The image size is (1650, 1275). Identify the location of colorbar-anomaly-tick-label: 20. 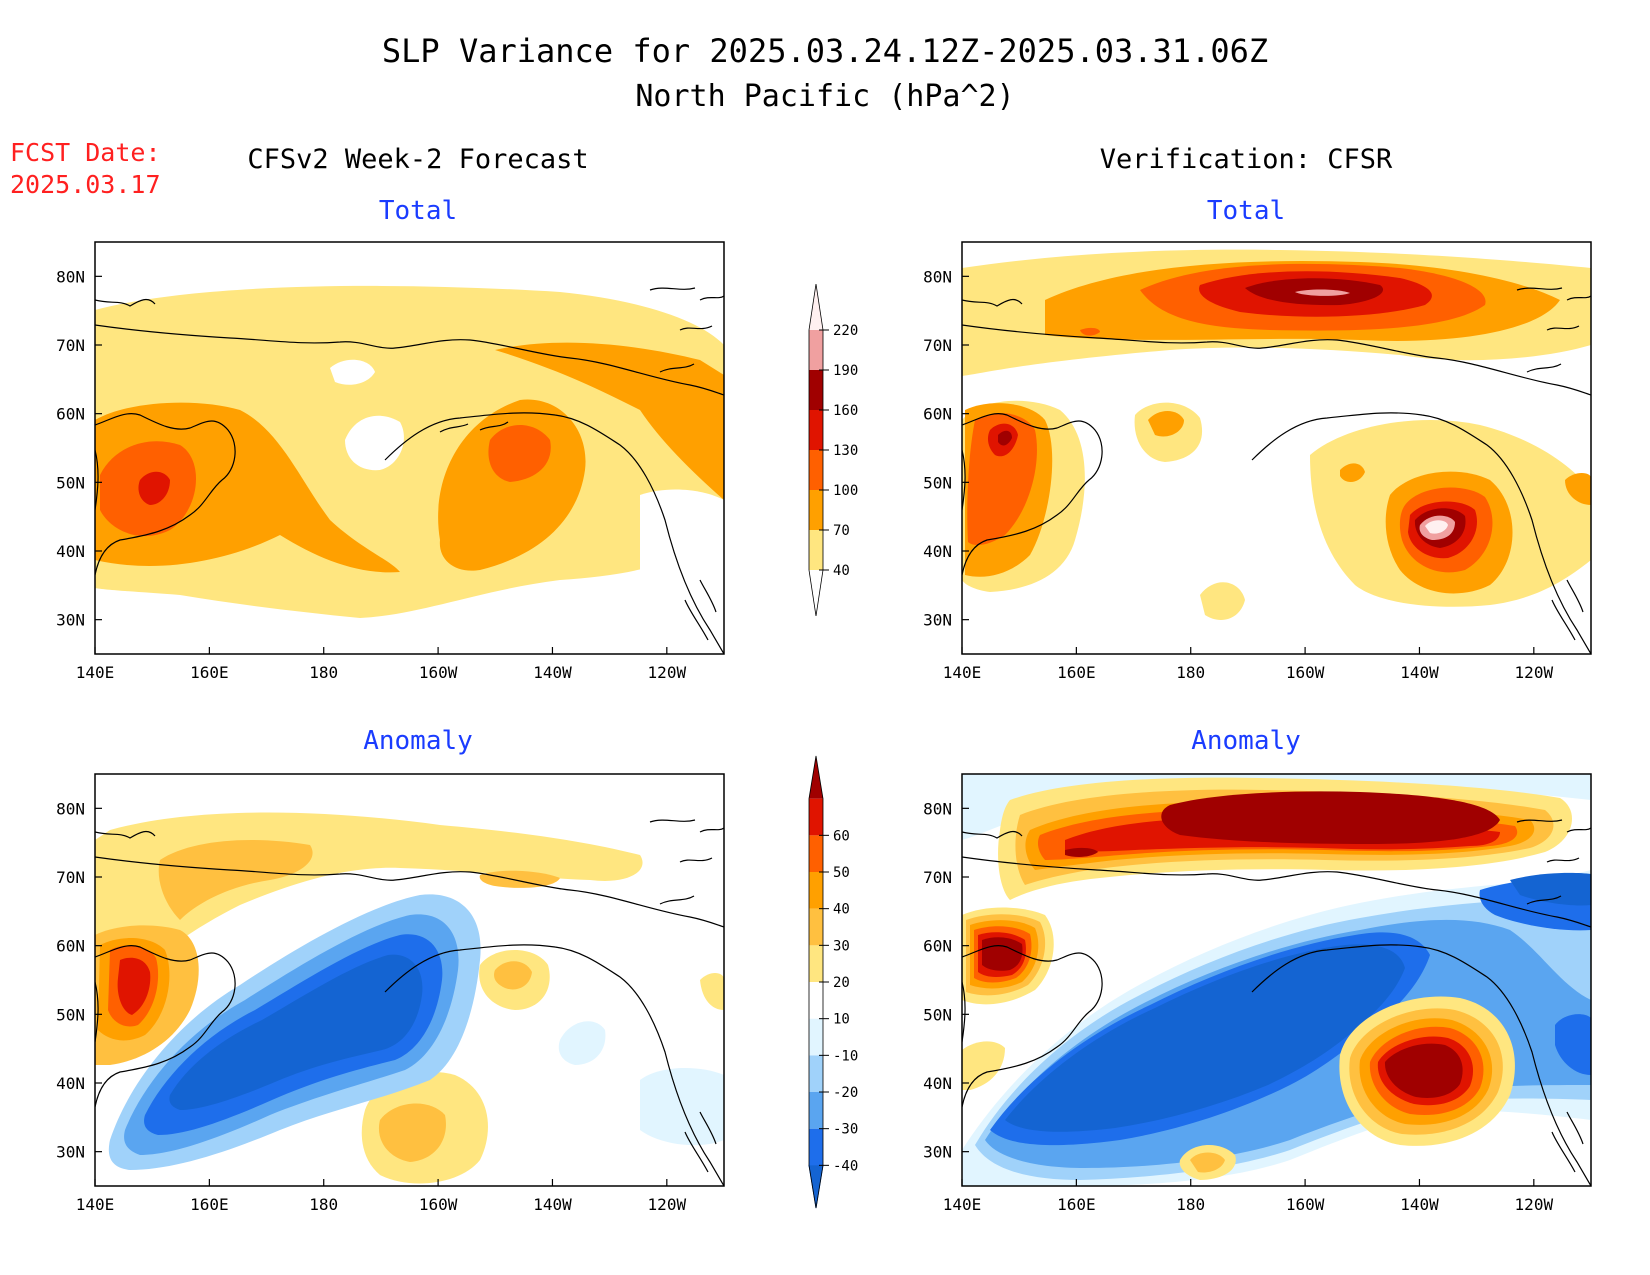
(841, 983).